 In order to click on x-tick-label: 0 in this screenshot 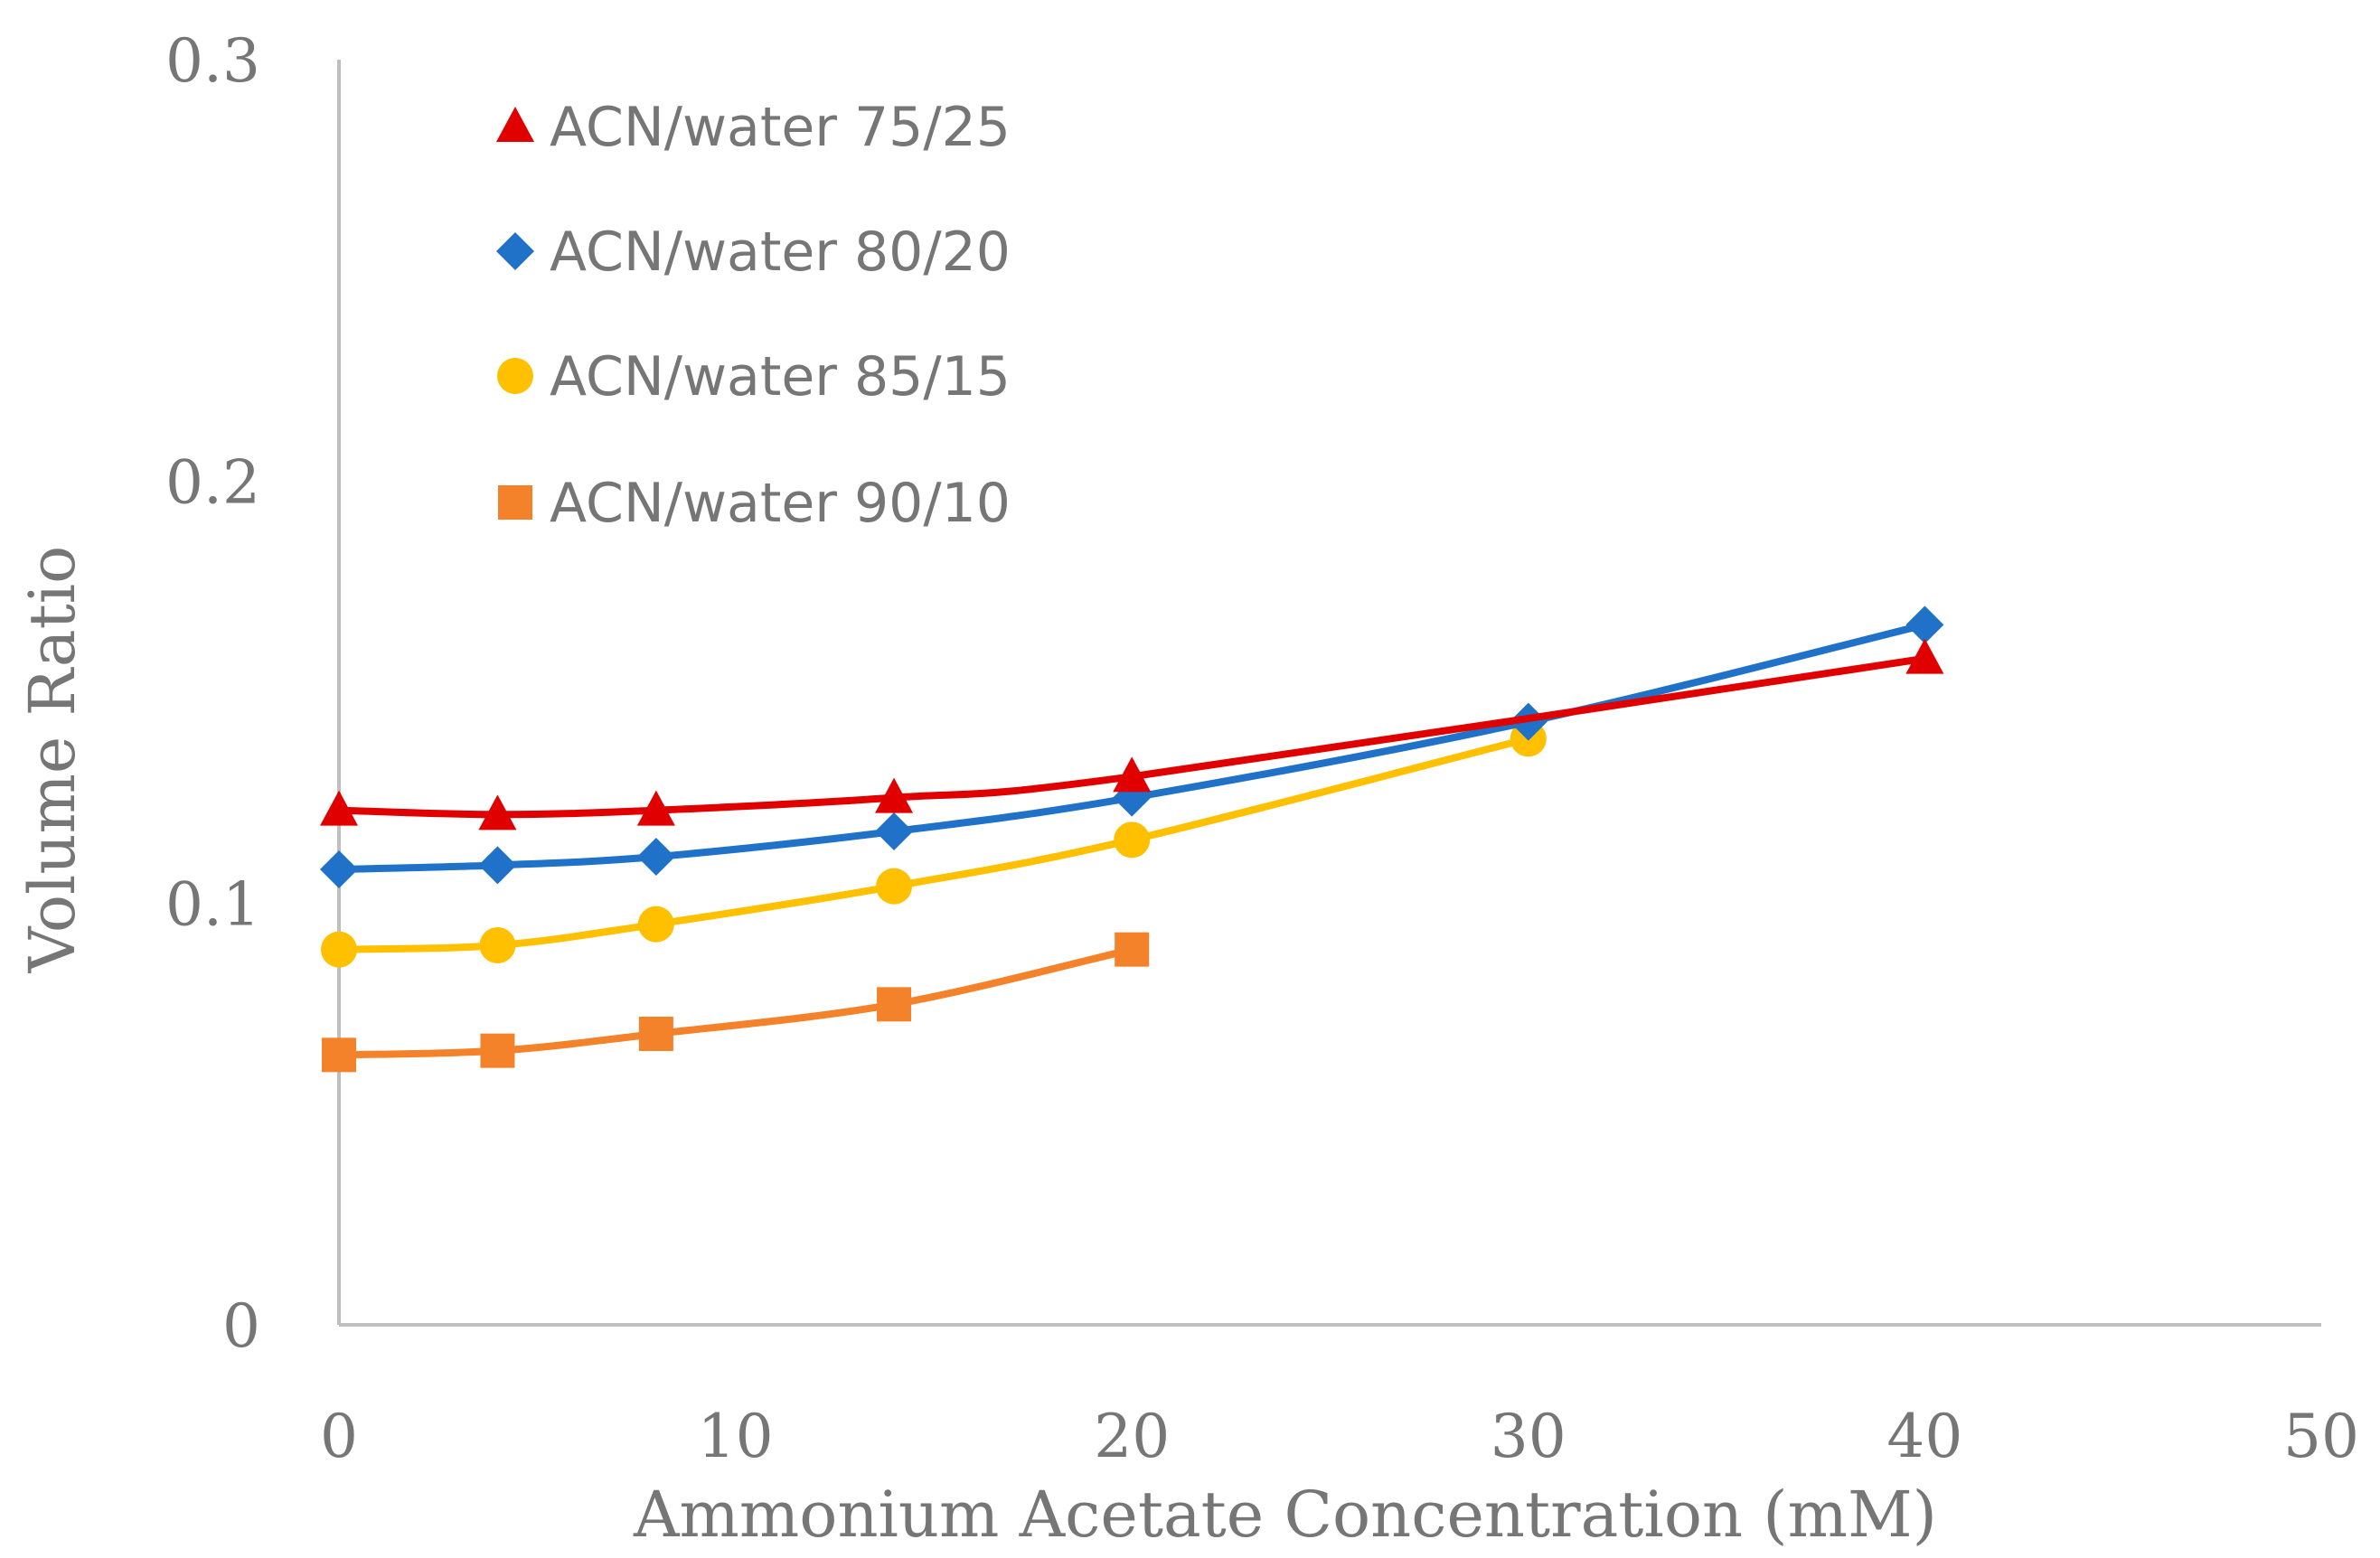, I will do `click(339, 1436)`.